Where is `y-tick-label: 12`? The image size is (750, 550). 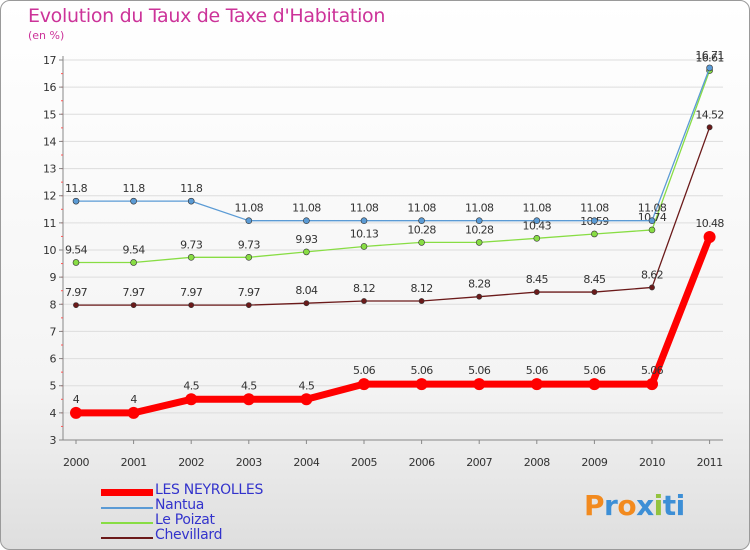
y-tick-label: 12 is located at coordinates (49, 196).